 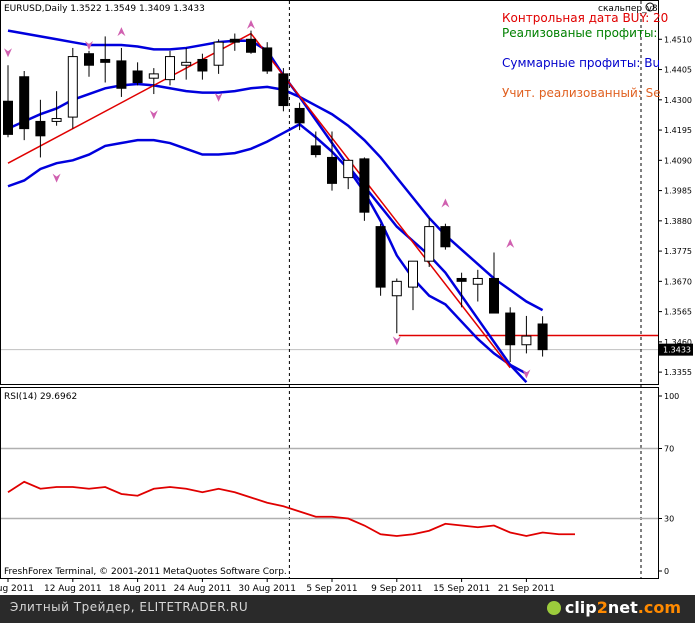 I want to click on y-tick-label-9: 1.3565, so click(x=678, y=312).